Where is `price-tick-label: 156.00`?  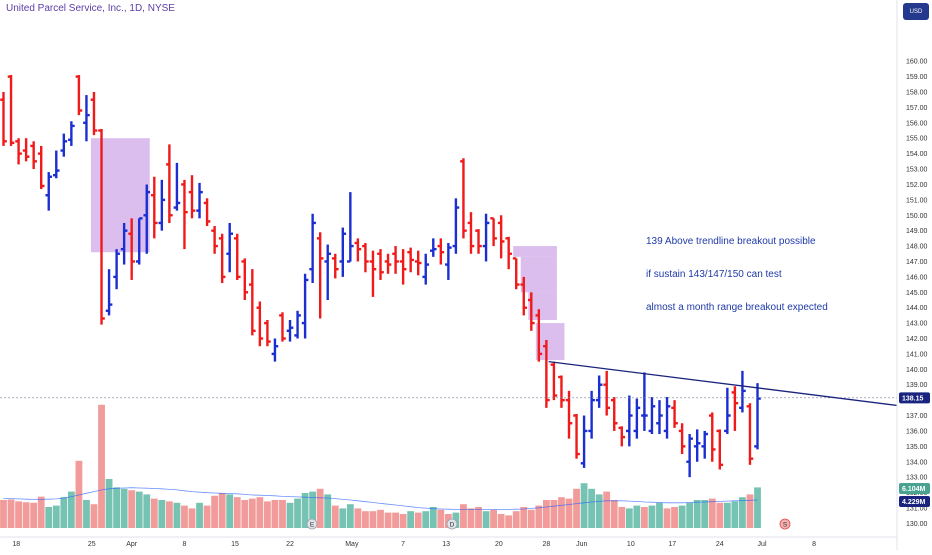
price-tick-label: 156.00 is located at coordinates (917, 123).